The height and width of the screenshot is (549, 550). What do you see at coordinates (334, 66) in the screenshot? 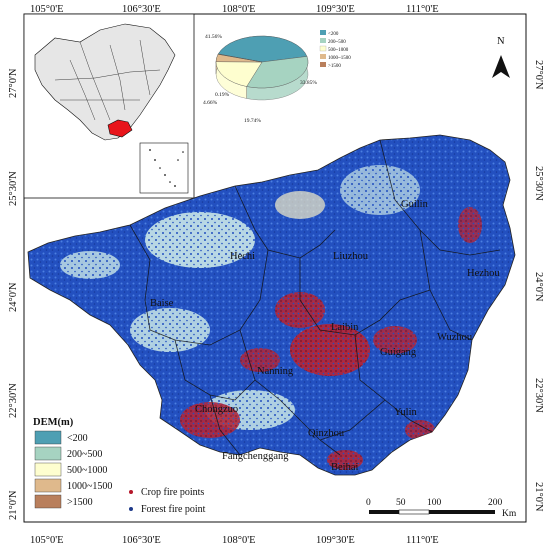
I see `pie-legend-label-5: >1500` at bounding box center [334, 66].